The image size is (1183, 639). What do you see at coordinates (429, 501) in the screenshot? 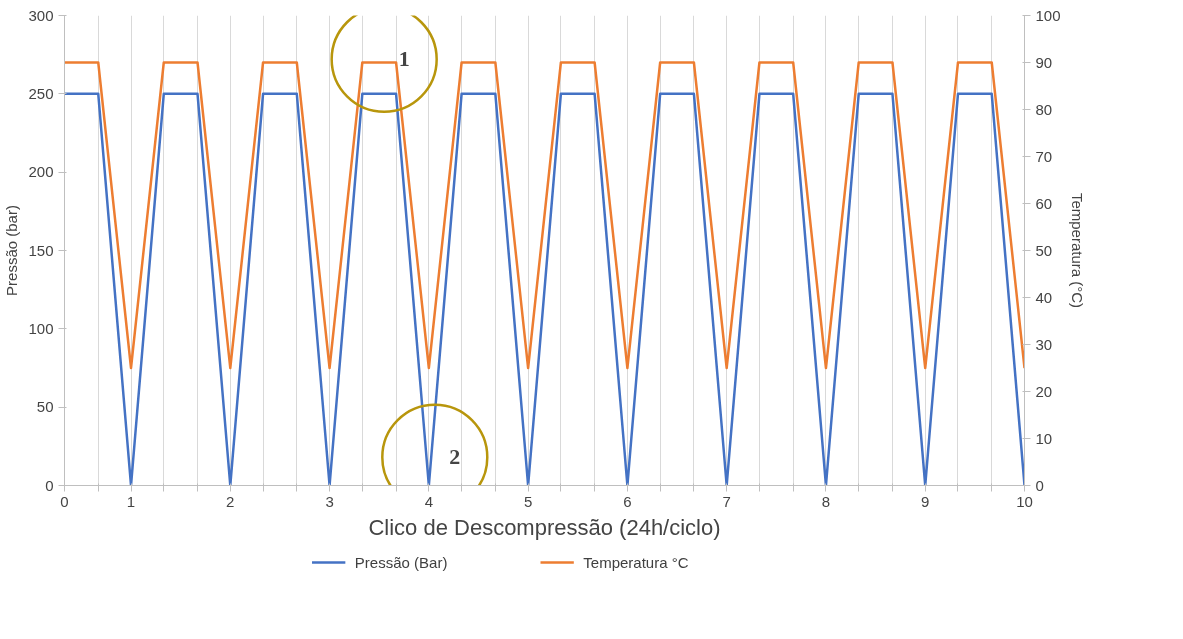
I see `x-tick-label: 4` at bounding box center [429, 501].